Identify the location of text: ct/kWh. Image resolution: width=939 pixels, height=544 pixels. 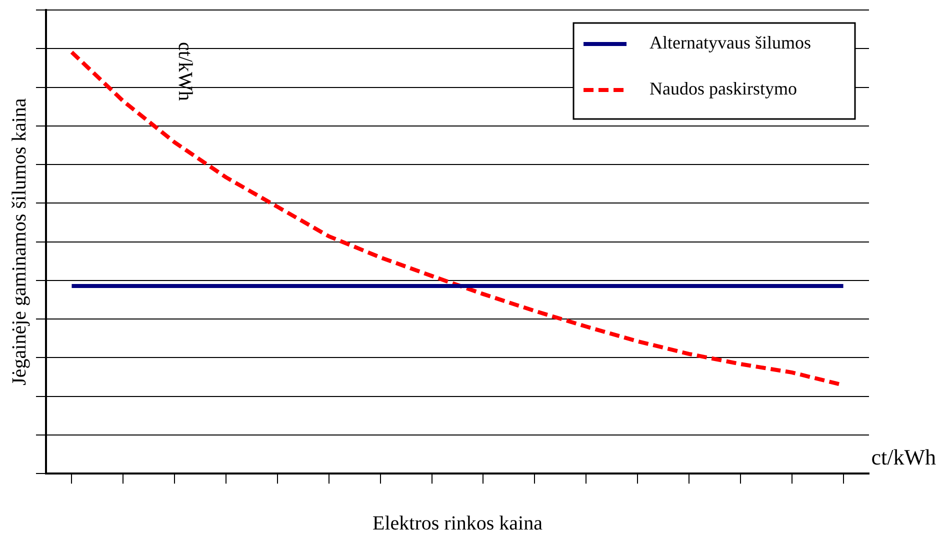
(903, 457).